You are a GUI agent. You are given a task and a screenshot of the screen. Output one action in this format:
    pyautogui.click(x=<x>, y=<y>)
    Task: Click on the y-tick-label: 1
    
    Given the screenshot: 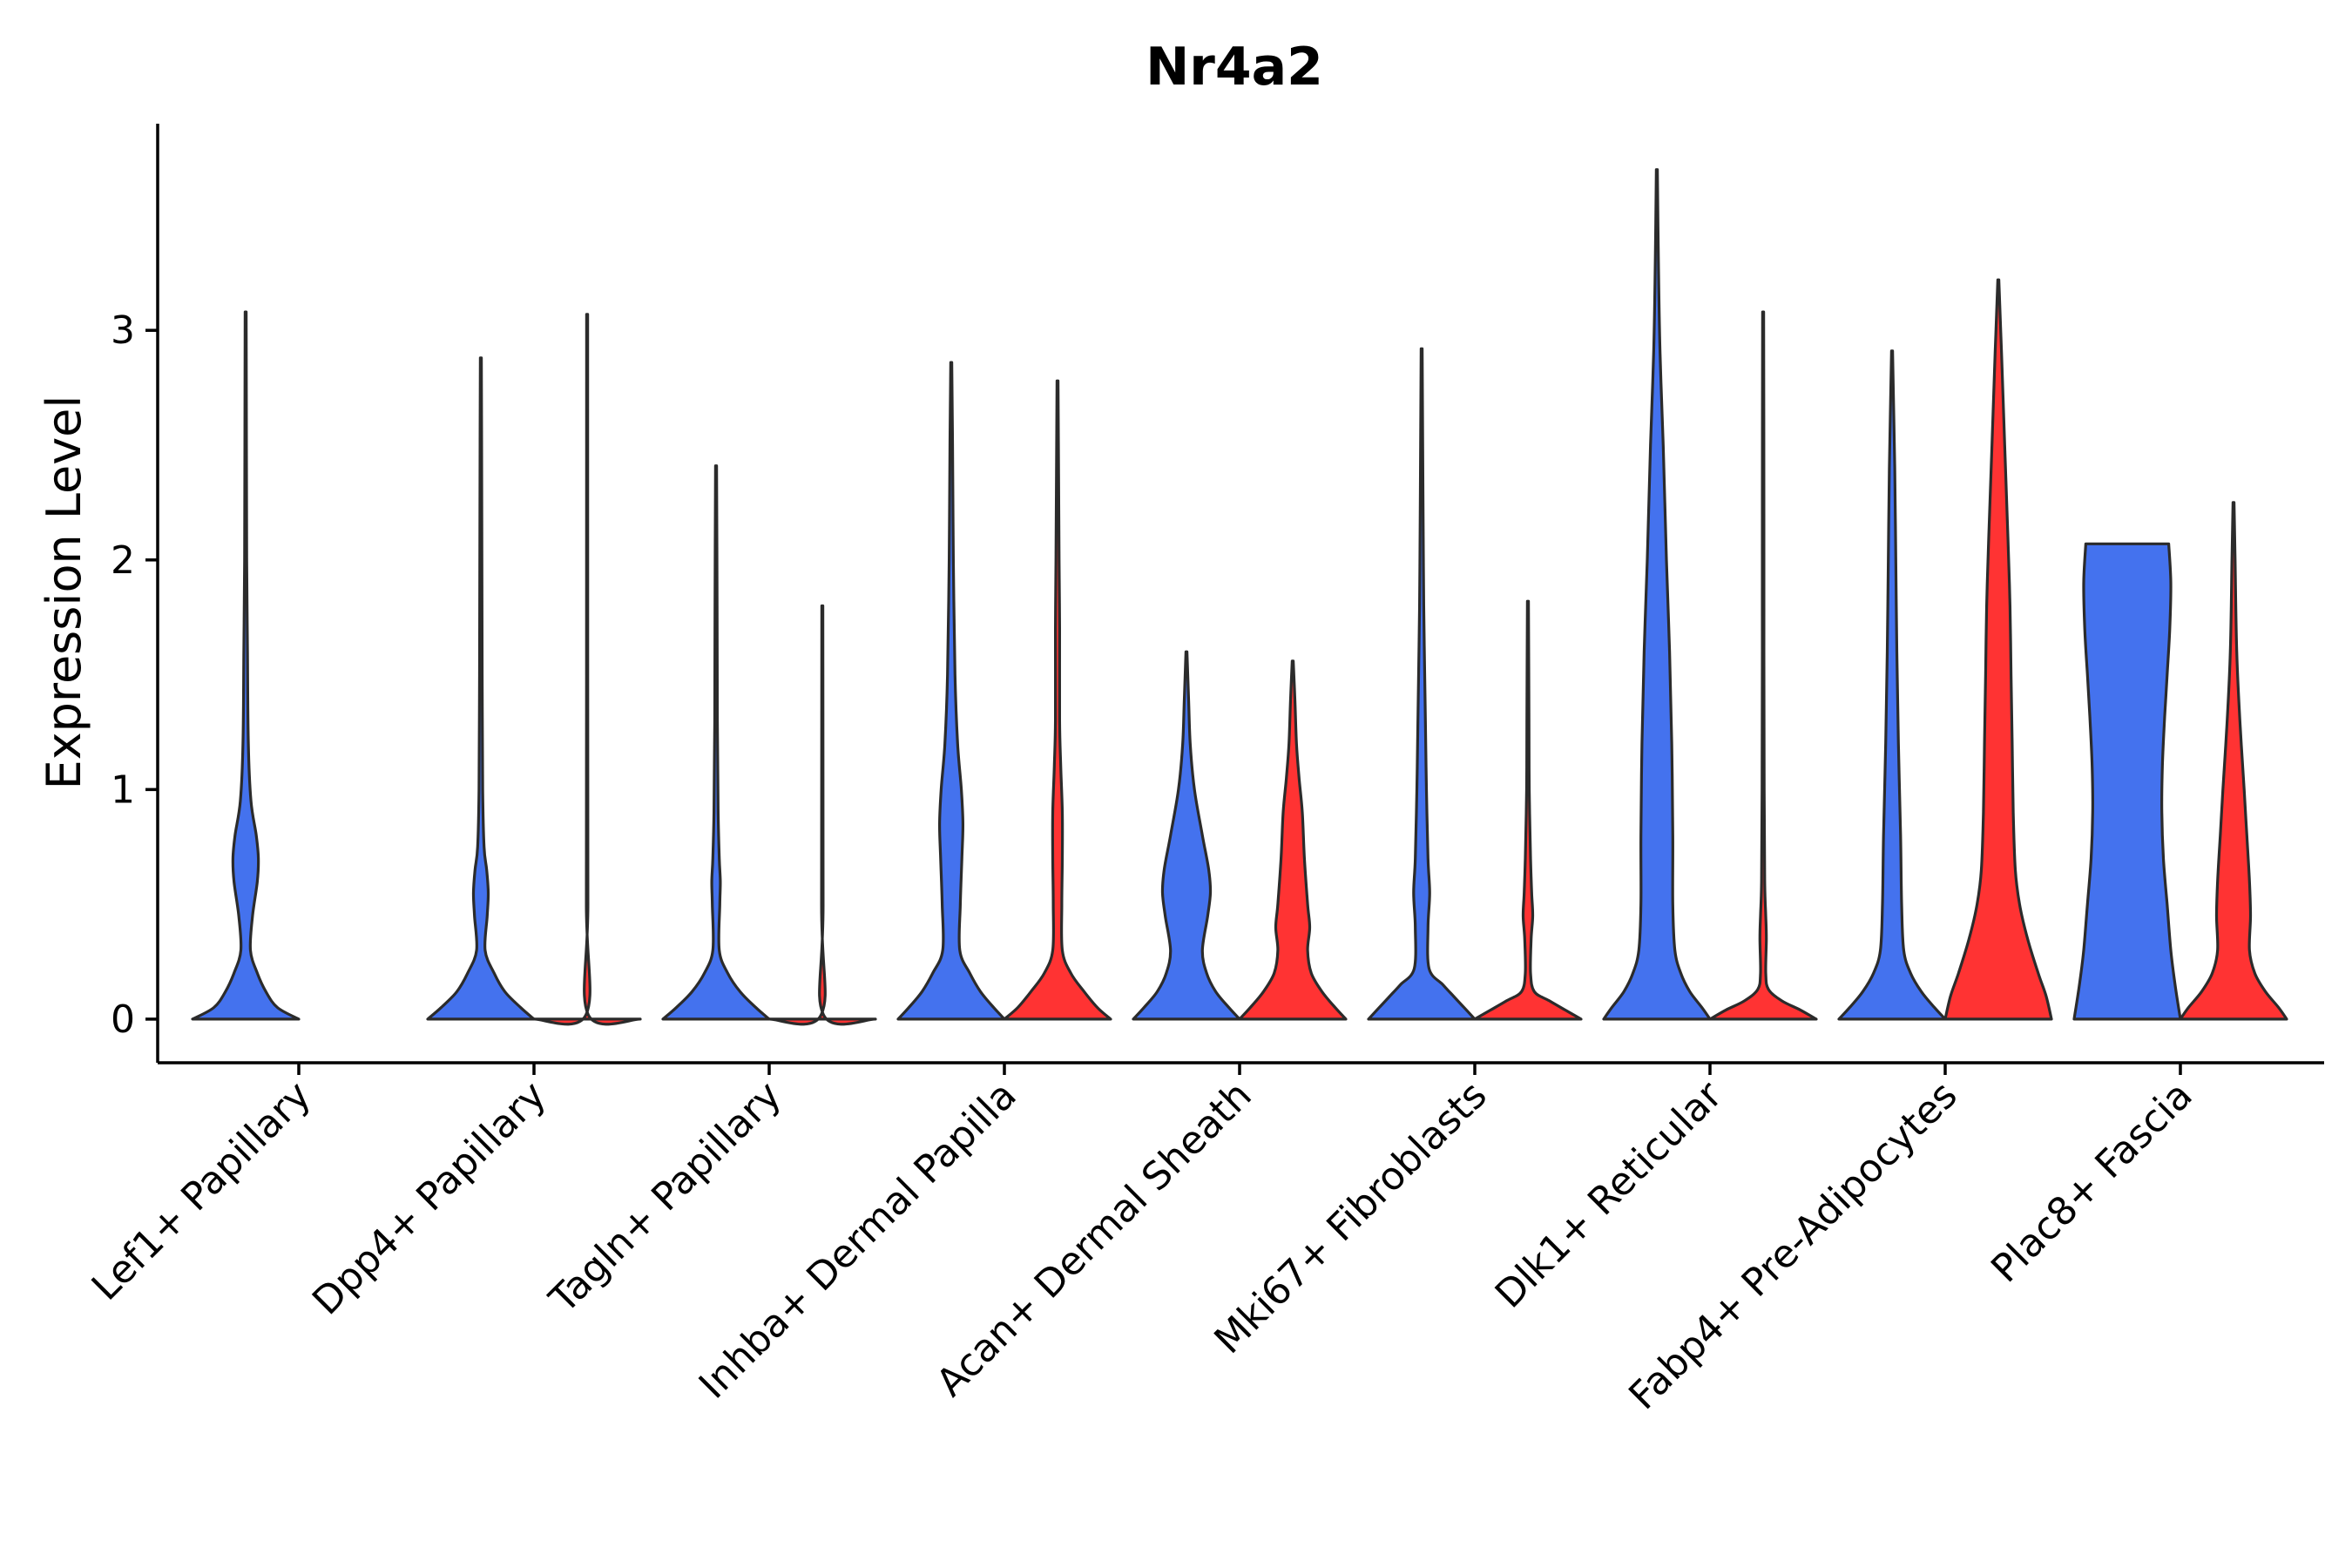 What is the action you would take?
    pyautogui.click(x=123, y=790)
    